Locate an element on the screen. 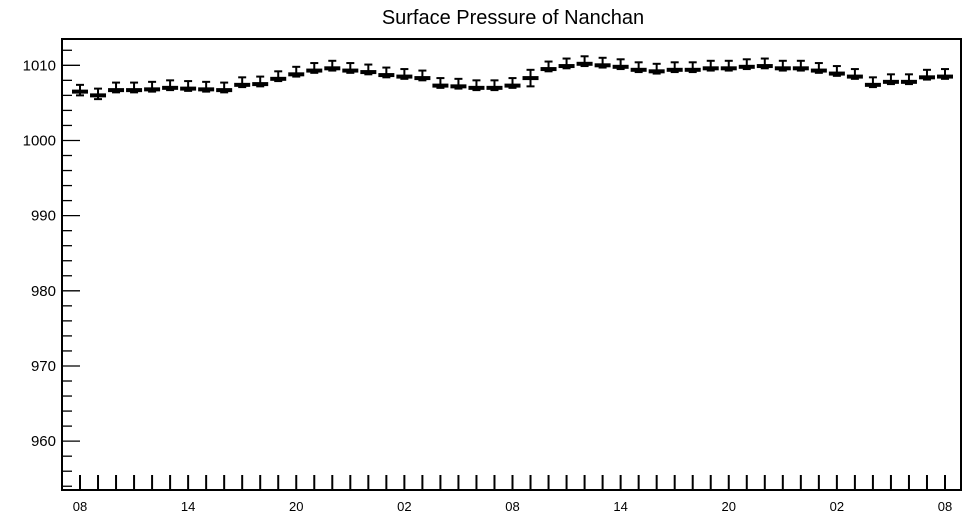 The width and height of the screenshot is (968, 518). y-tick-label: 970 is located at coordinates (43, 366).